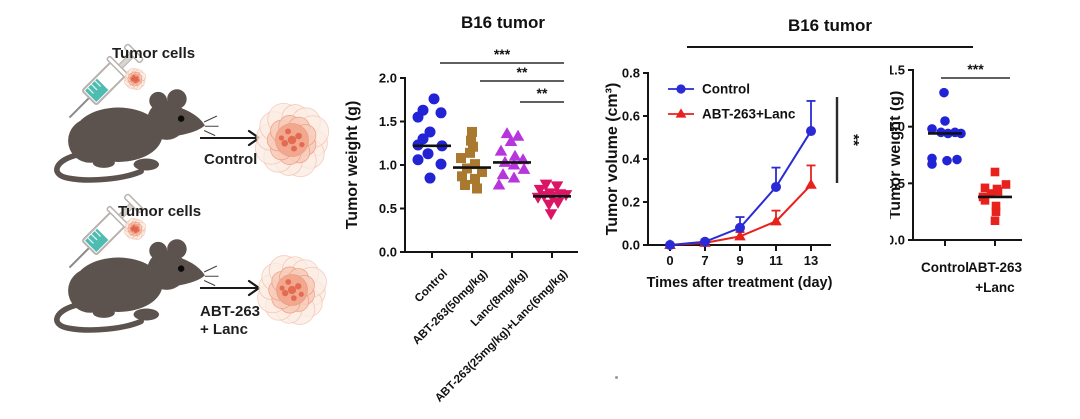 The width and height of the screenshot is (1080, 419). I want to click on tumor-cells-label-bottom: Tumor cells, so click(160, 211).